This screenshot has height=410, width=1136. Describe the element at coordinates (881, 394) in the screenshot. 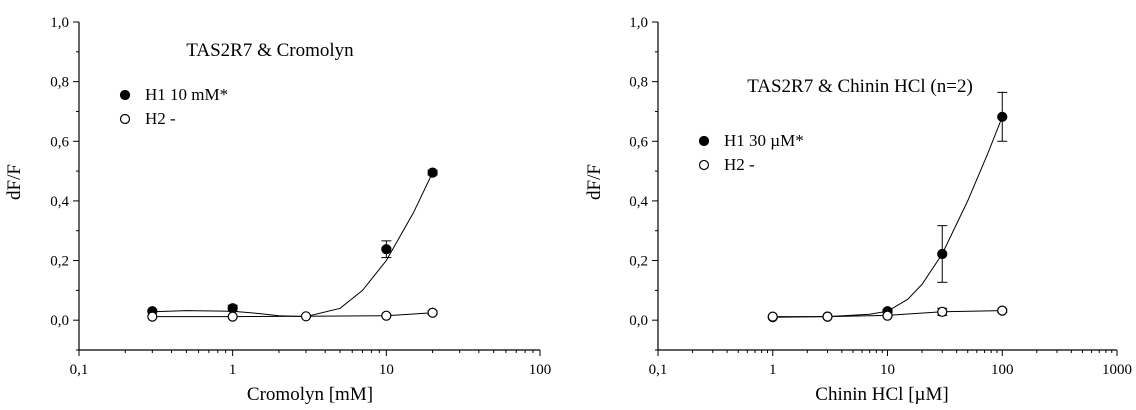

I see `x-axis-label: Chinin HCl [µM]` at that location.